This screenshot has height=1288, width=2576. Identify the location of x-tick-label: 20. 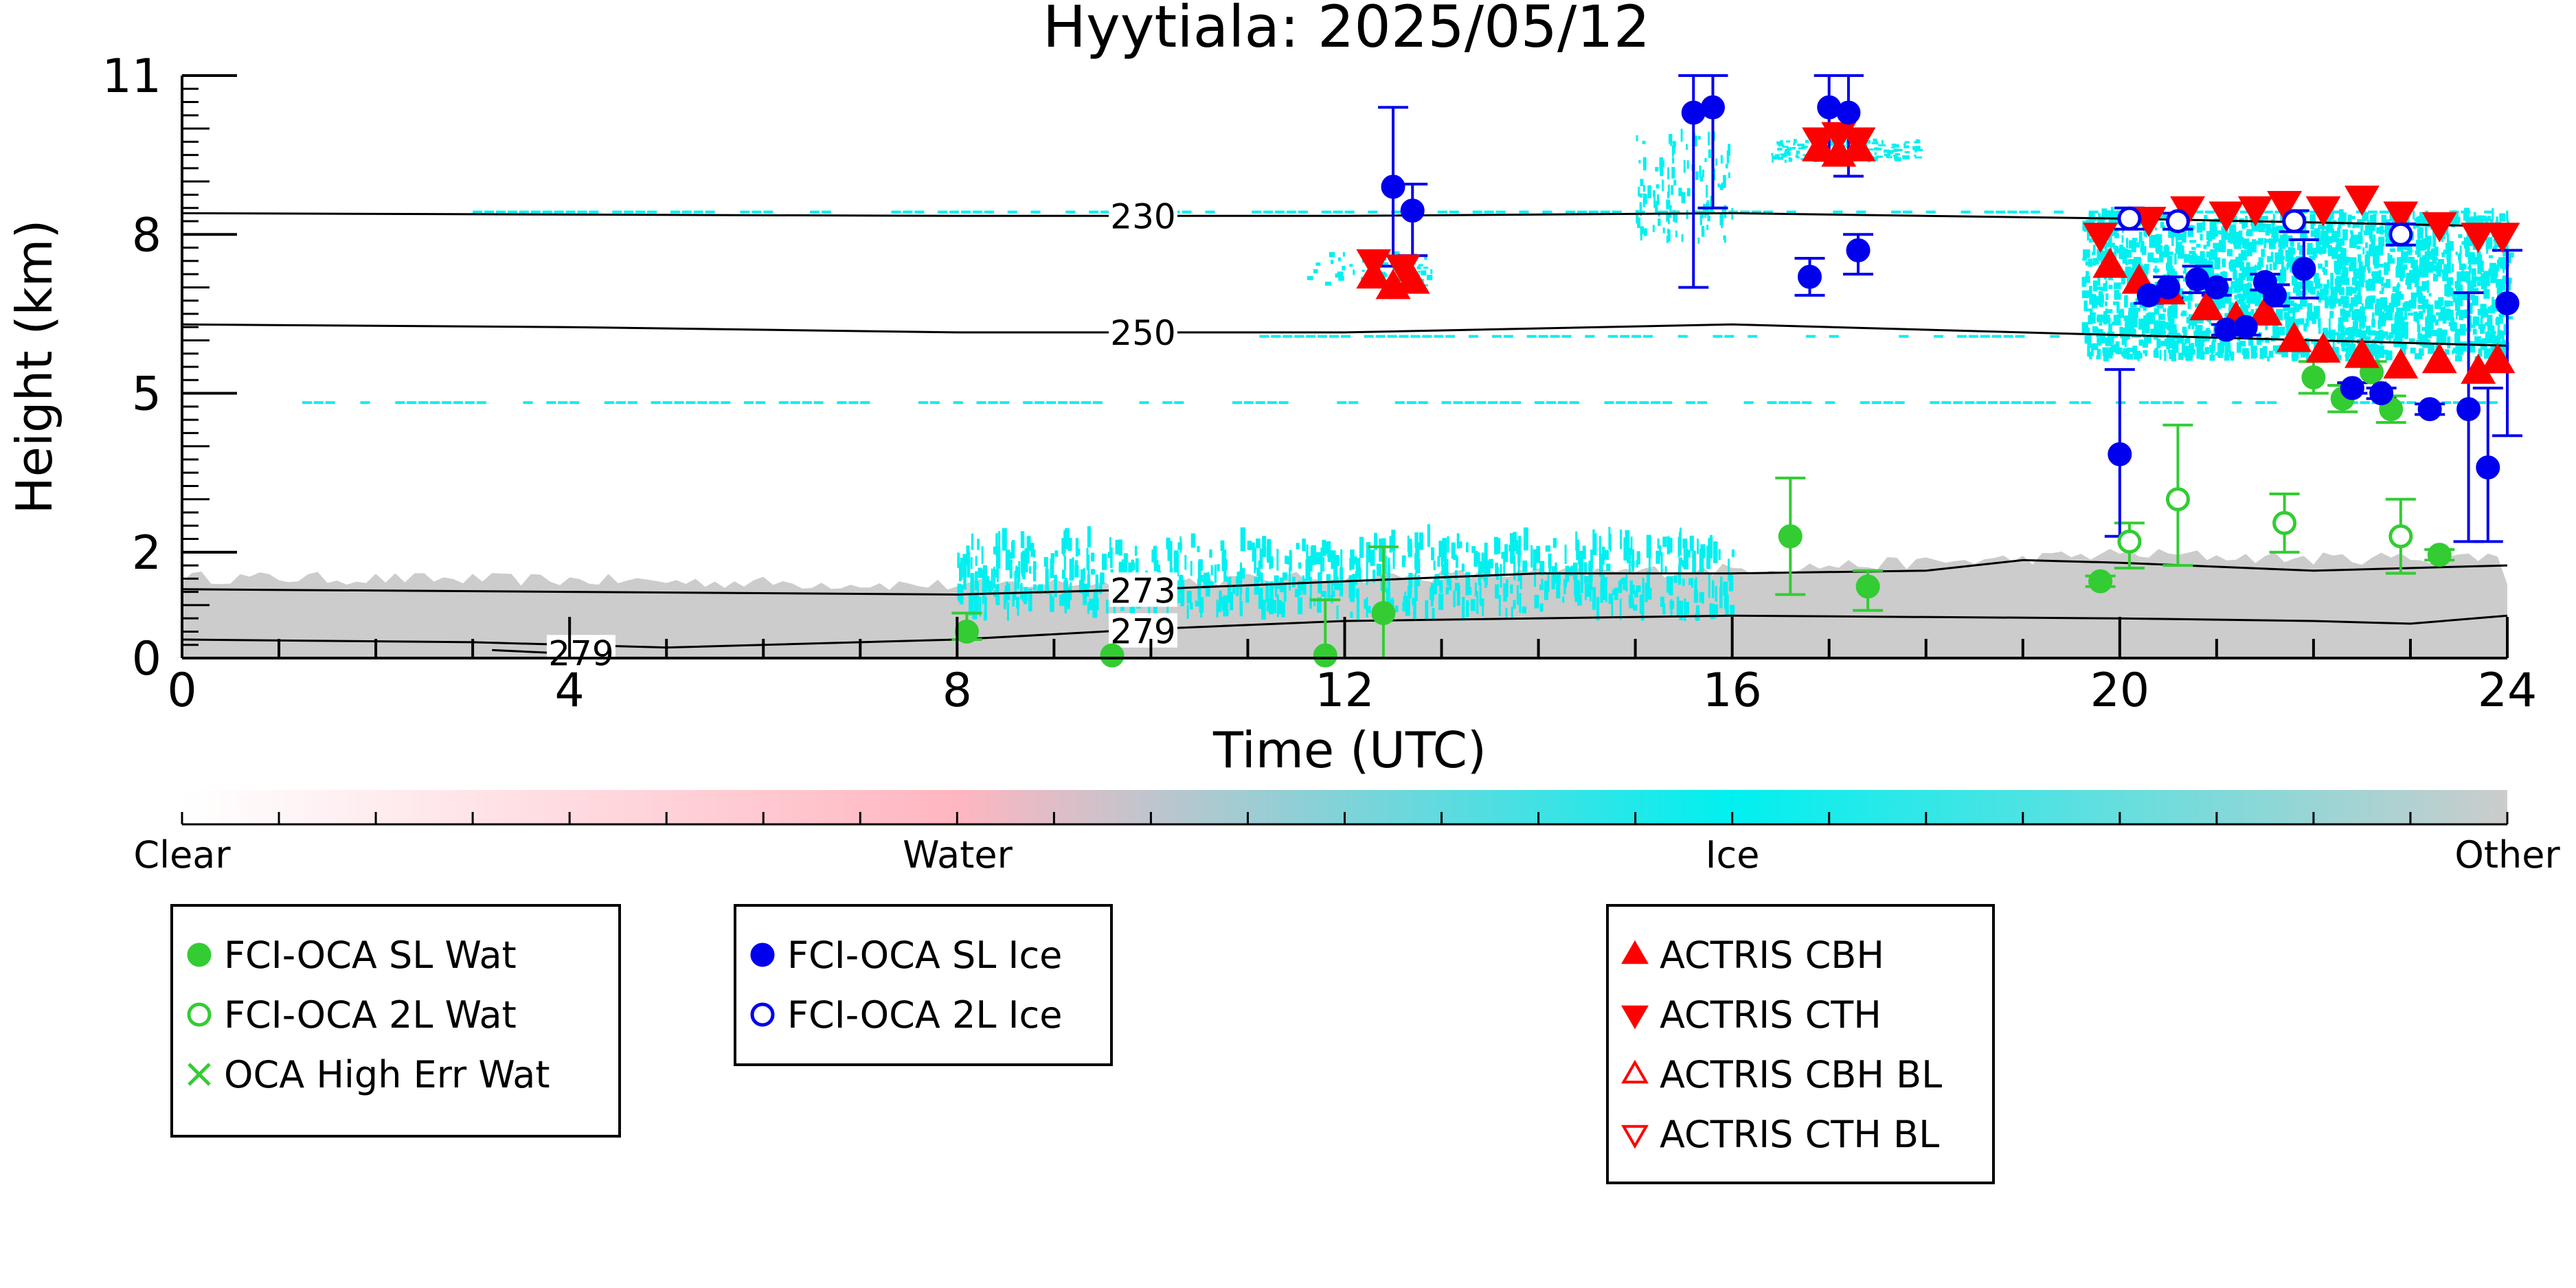
(2120, 691).